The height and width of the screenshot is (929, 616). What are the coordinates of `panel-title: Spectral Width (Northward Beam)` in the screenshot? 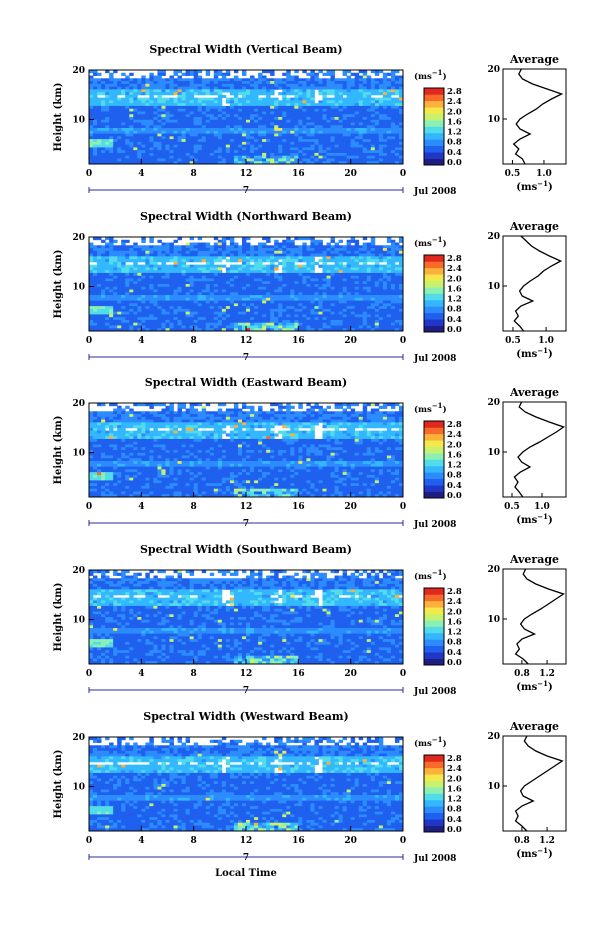 It's located at (246, 216).